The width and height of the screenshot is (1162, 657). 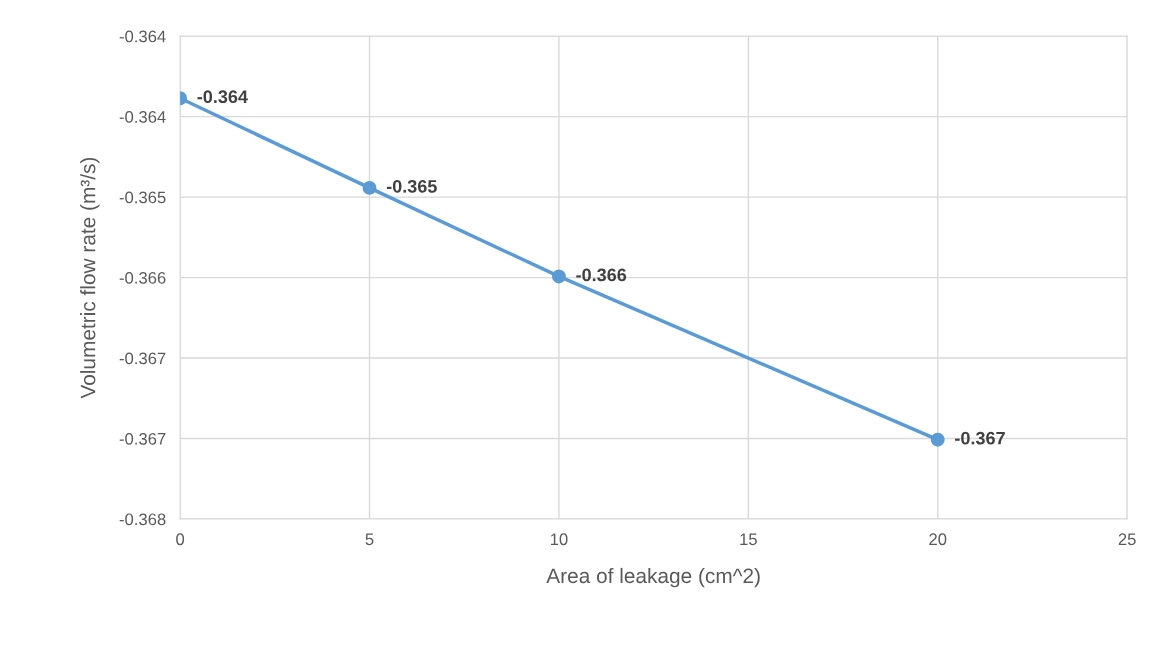 I want to click on x-tick-label: 20, so click(x=938, y=539).